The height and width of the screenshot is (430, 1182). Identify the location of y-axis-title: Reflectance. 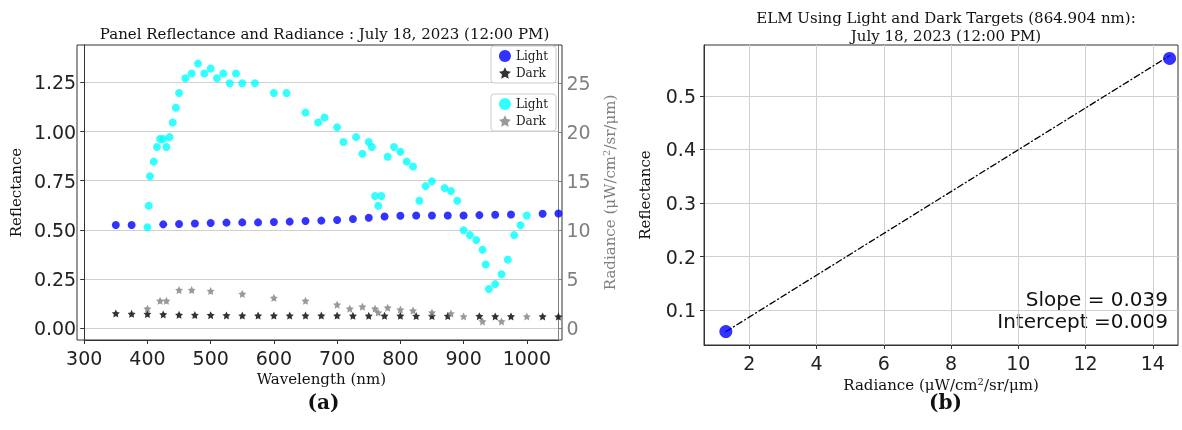
(15, 192).